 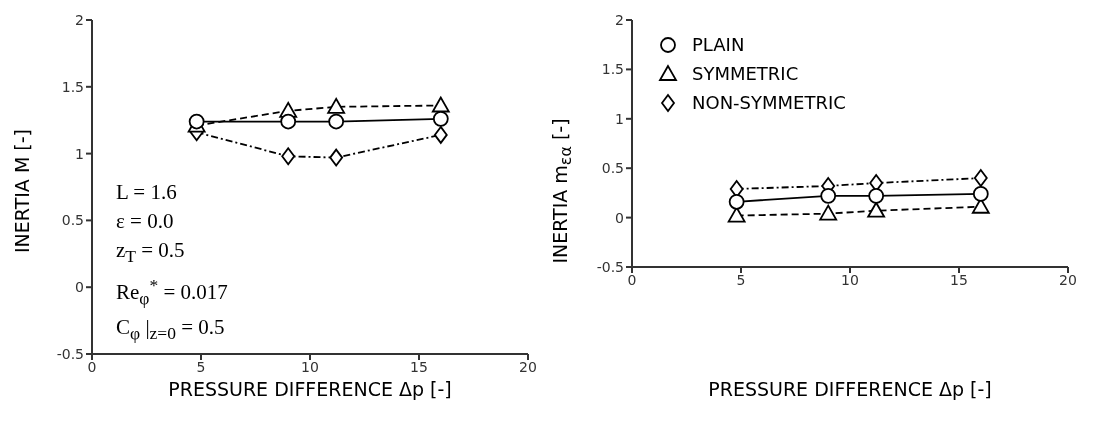 What do you see at coordinates (769, 102) in the screenshot?
I see `legend-label: NON-SYMMETRIC` at bounding box center [769, 102].